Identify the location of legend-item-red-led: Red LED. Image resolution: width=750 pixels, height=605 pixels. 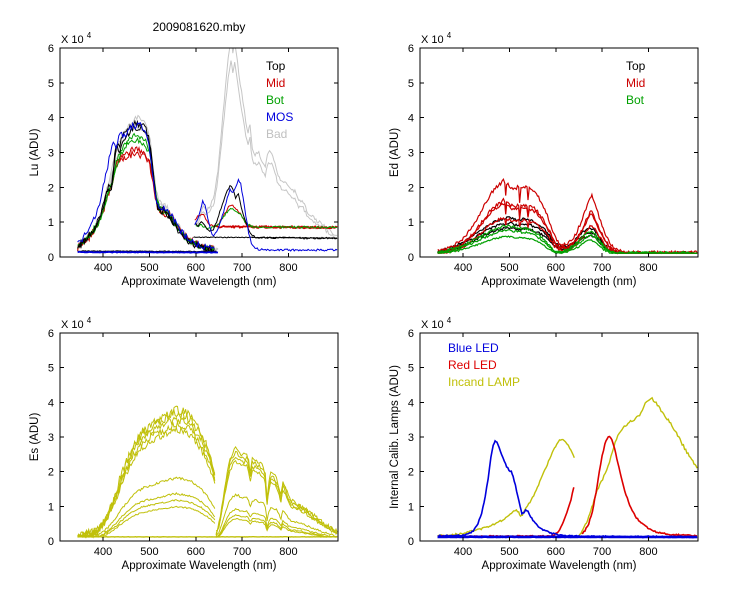
(472, 365).